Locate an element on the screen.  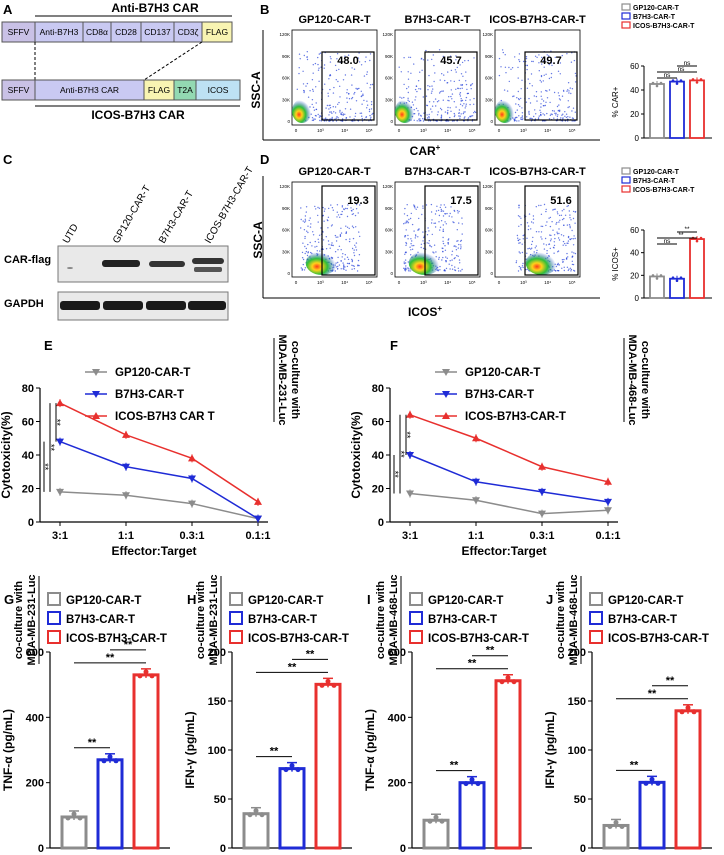
y-tick-label: 100 is located at coordinates (217, 751).